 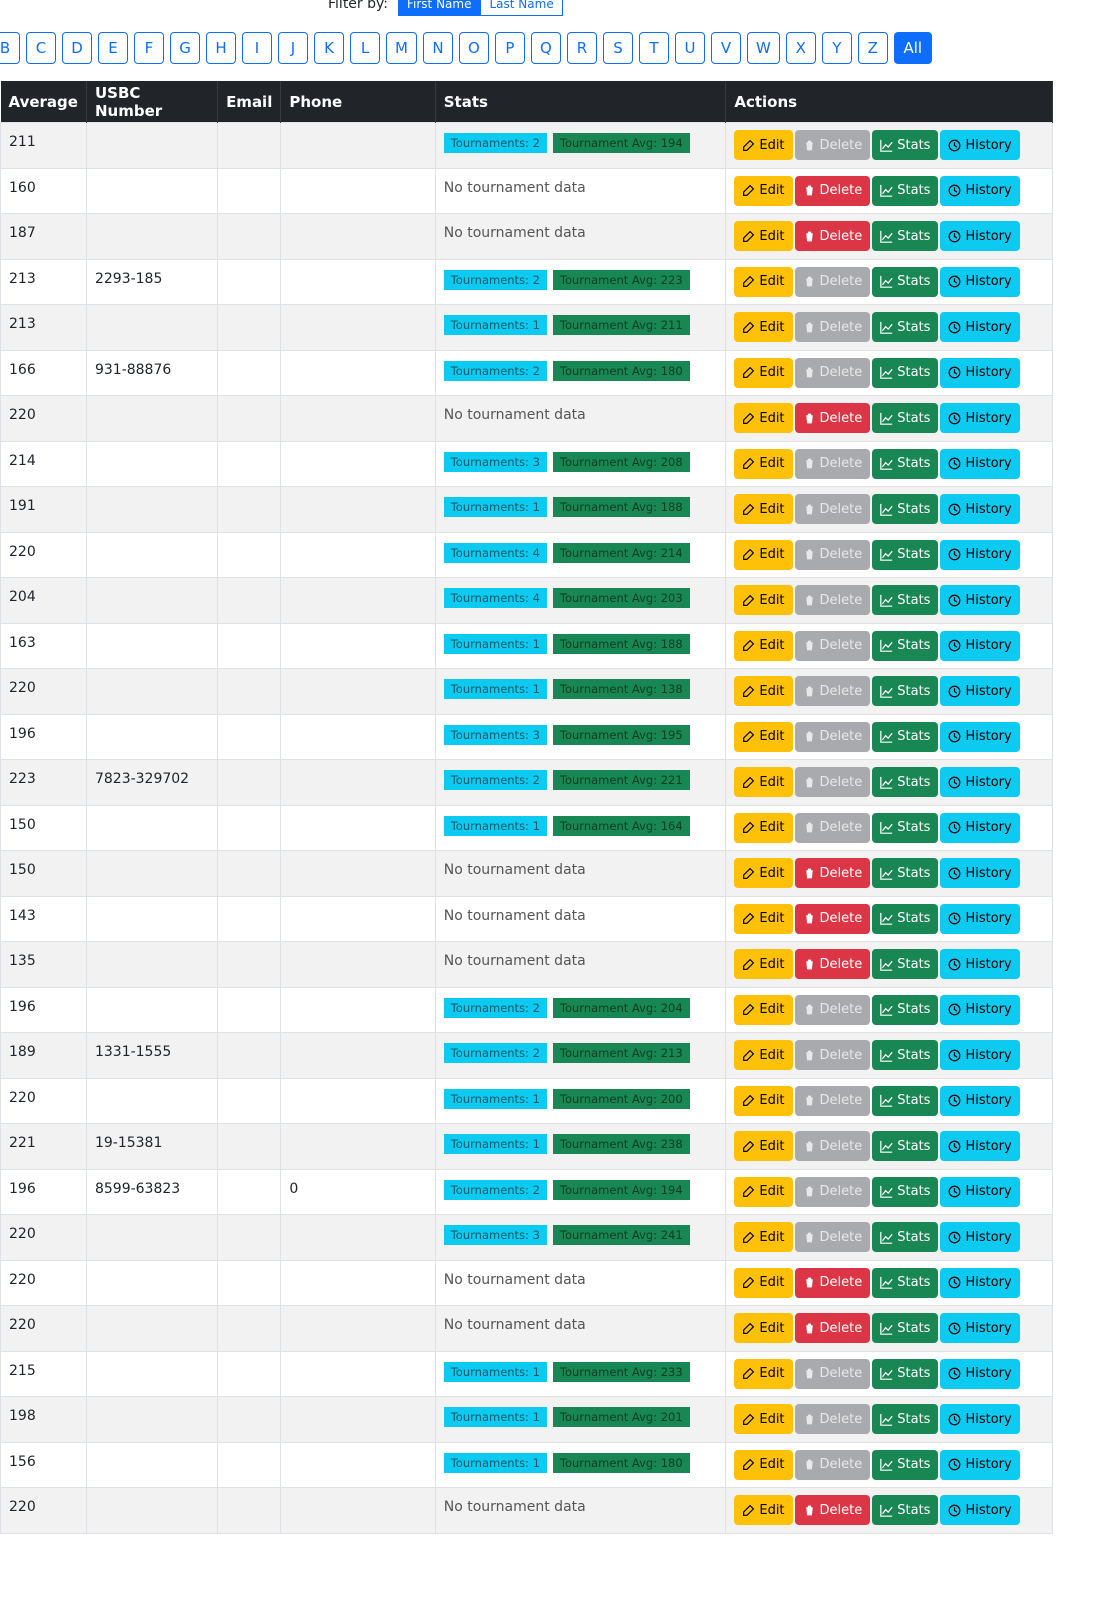 What do you see at coordinates (293, 48) in the screenshot?
I see `letter-button: J` at bounding box center [293, 48].